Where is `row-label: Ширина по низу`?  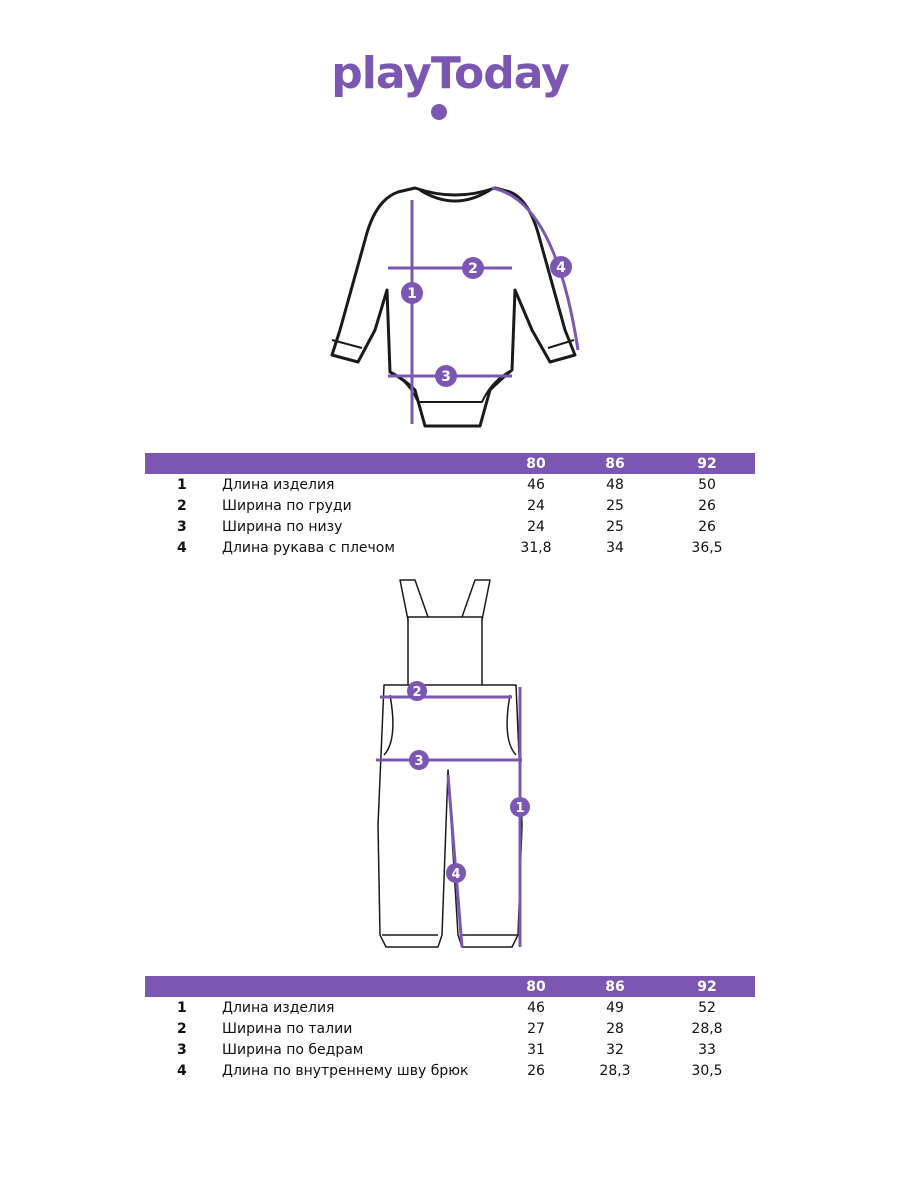 row-label: Ширина по низу is located at coordinates (282, 527).